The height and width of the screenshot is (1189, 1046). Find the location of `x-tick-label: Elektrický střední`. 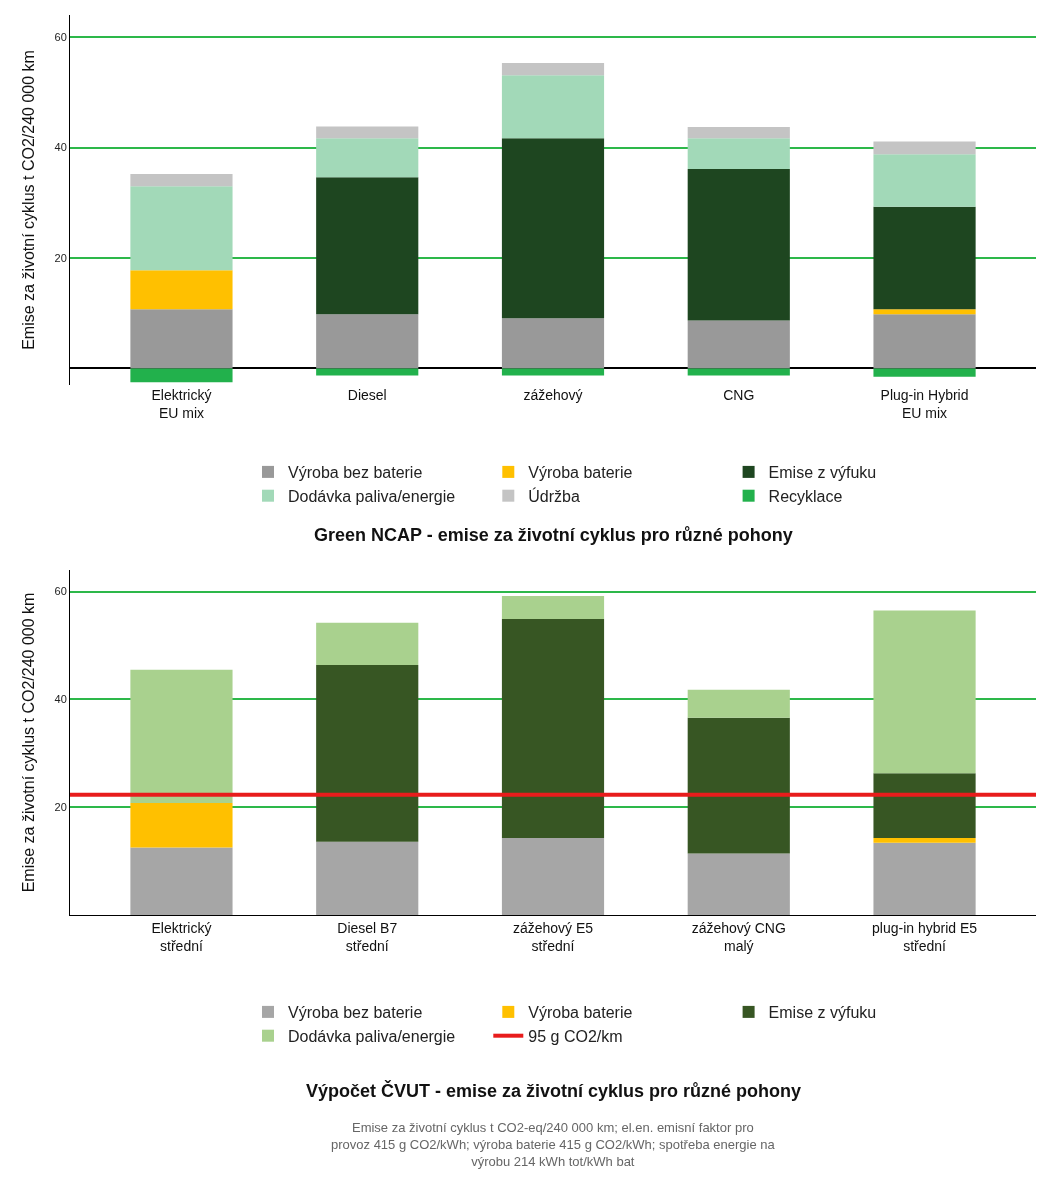

x-tick-label: Elektrický střední is located at coordinates (181, 936).